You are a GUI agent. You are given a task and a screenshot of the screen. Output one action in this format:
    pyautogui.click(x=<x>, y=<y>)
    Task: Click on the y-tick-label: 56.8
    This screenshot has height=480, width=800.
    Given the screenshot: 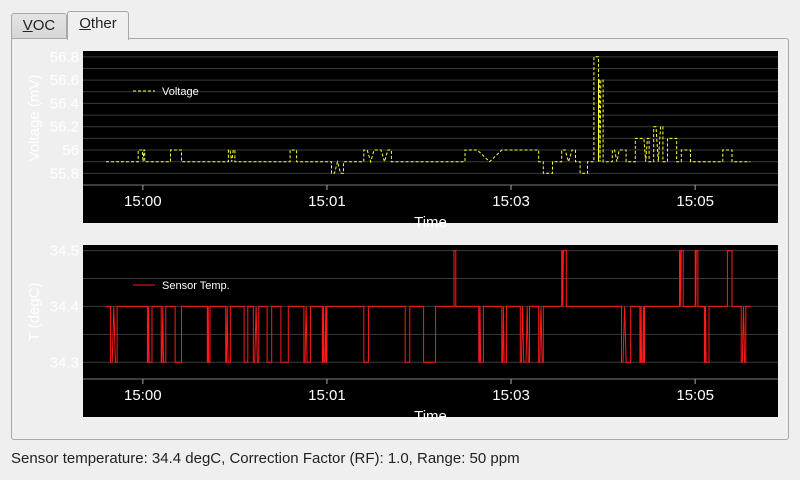 What is the action you would take?
    pyautogui.click(x=64, y=57)
    